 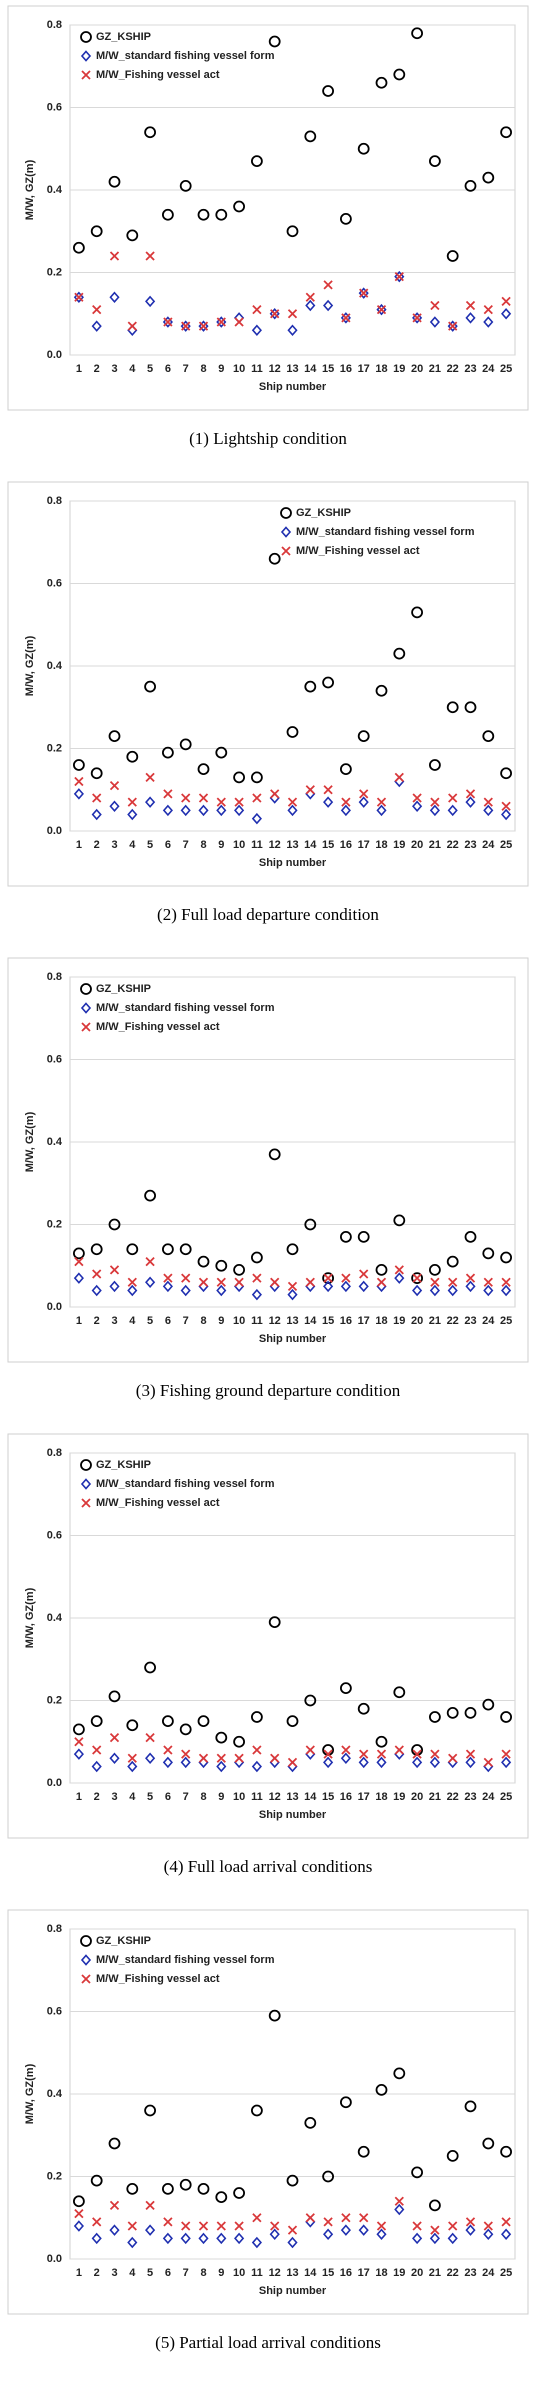 What do you see at coordinates (346, 1321) in the screenshot?
I see `x-tick-label: 16` at bounding box center [346, 1321].